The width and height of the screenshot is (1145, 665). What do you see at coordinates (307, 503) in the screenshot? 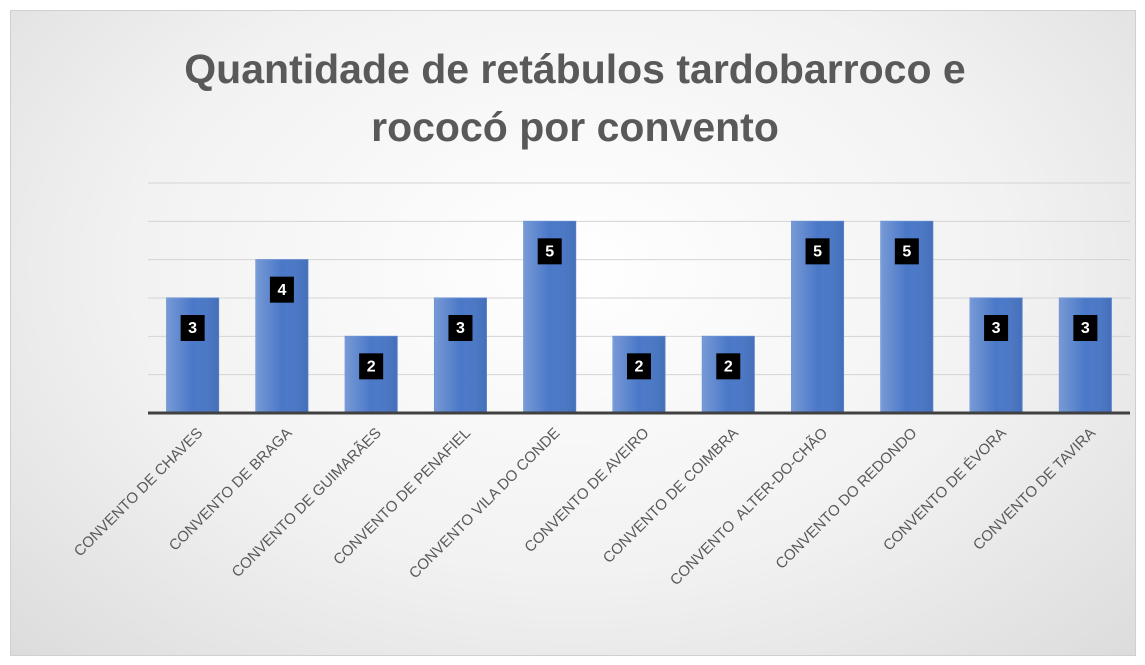
I see `x-tick-label: CONVENTO DE GUIMARÃES` at bounding box center [307, 503].